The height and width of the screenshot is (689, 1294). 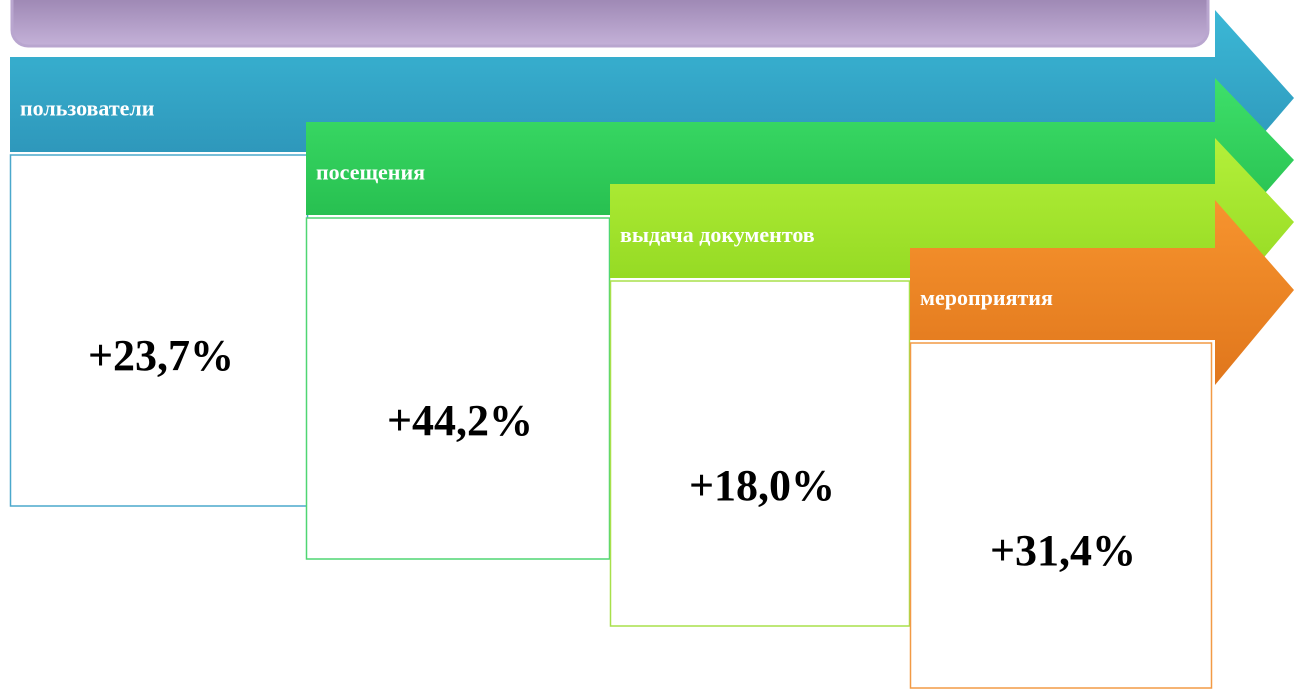 I want to click on header-banner, so click(x=610, y=24).